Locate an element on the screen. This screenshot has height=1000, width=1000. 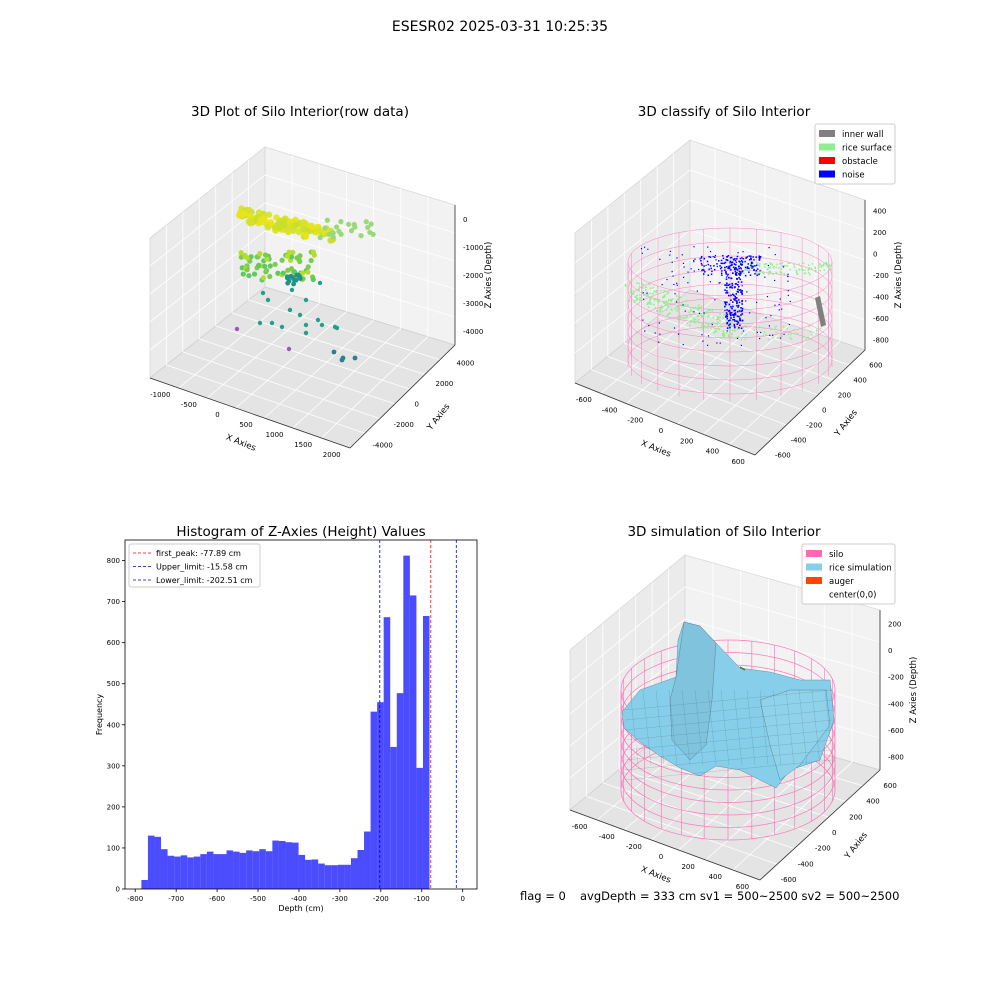
p0-y-tick-label: 0 is located at coordinates (417, 405).